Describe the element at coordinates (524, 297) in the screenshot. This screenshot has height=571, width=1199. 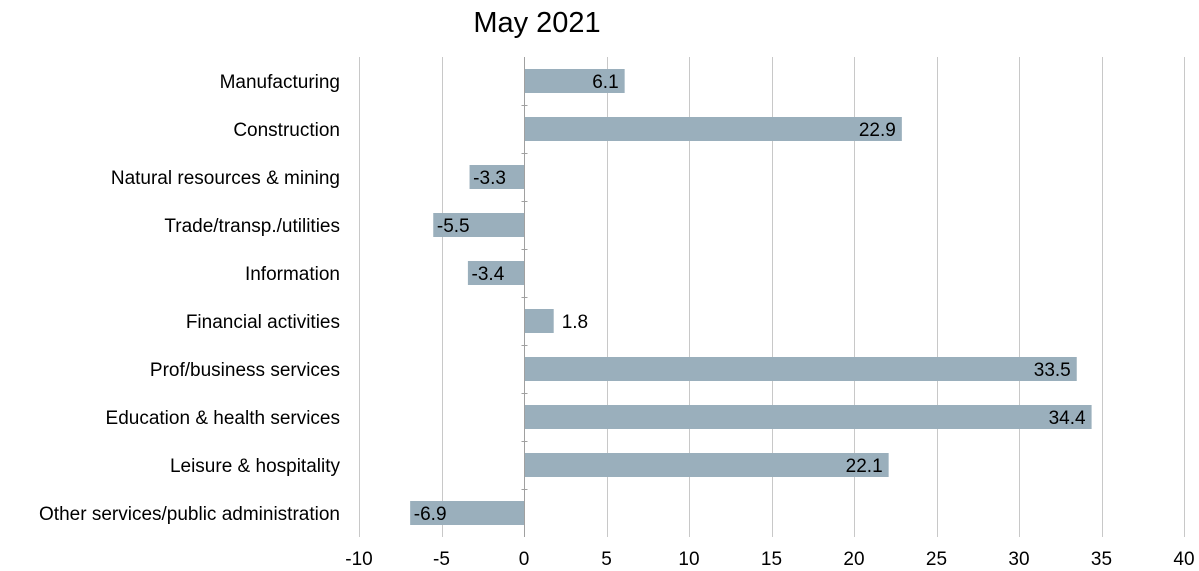
I see `axes` at that location.